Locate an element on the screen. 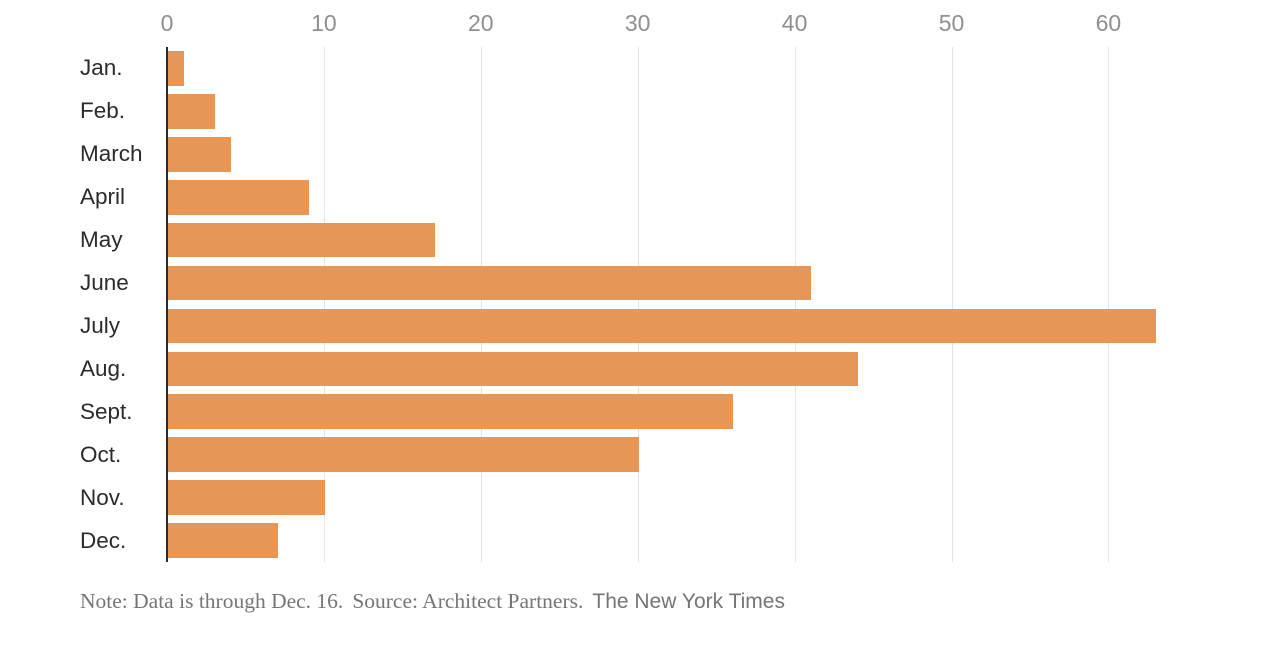 This screenshot has width=1262, height=646. credit-text: The New York Times is located at coordinates (688, 601).